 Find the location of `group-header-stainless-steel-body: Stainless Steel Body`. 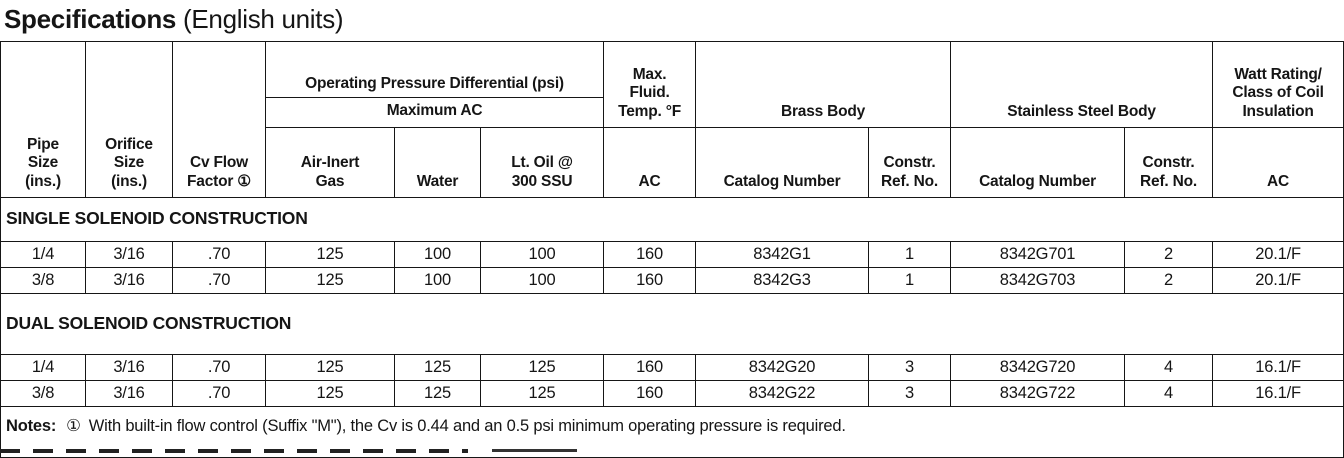

group-header-stainless-steel-body: Stainless Steel Body is located at coordinates (1082, 84).